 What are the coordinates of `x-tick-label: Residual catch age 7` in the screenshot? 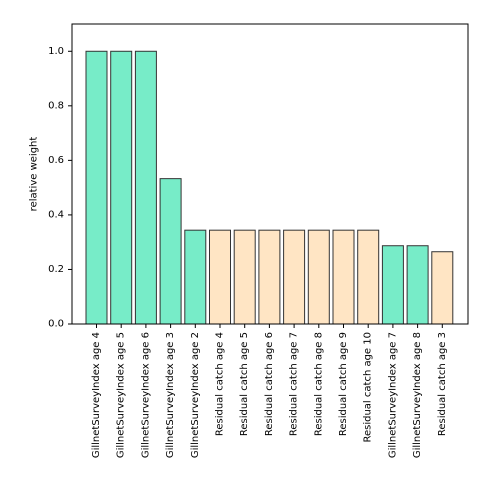 It's located at (294, 384).